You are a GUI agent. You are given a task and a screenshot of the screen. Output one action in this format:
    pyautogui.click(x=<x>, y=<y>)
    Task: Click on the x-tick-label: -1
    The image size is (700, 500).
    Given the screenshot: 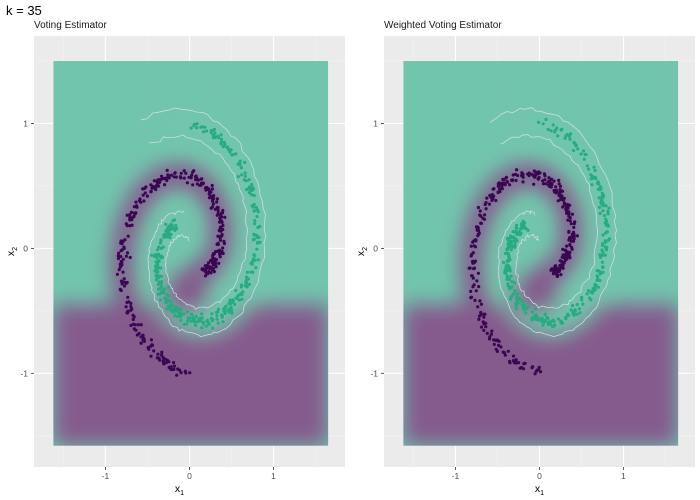 What is the action you would take?
    pyautogui.click(x=106, y=476)
    